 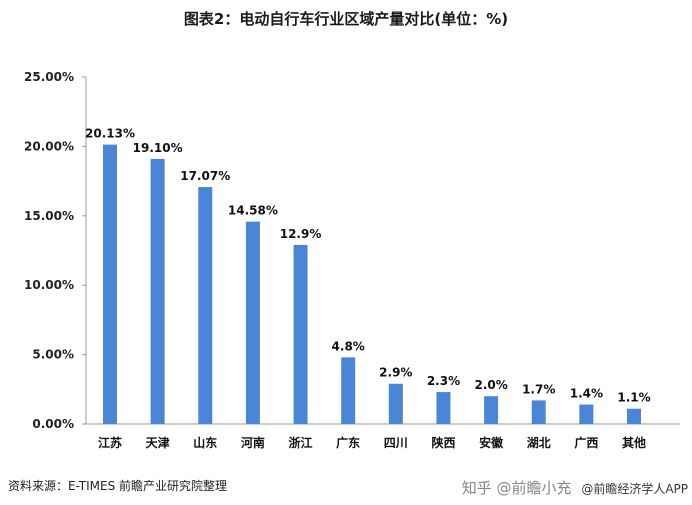 I want to click on x-tick-label: 山东, so click(x=205, y=442).